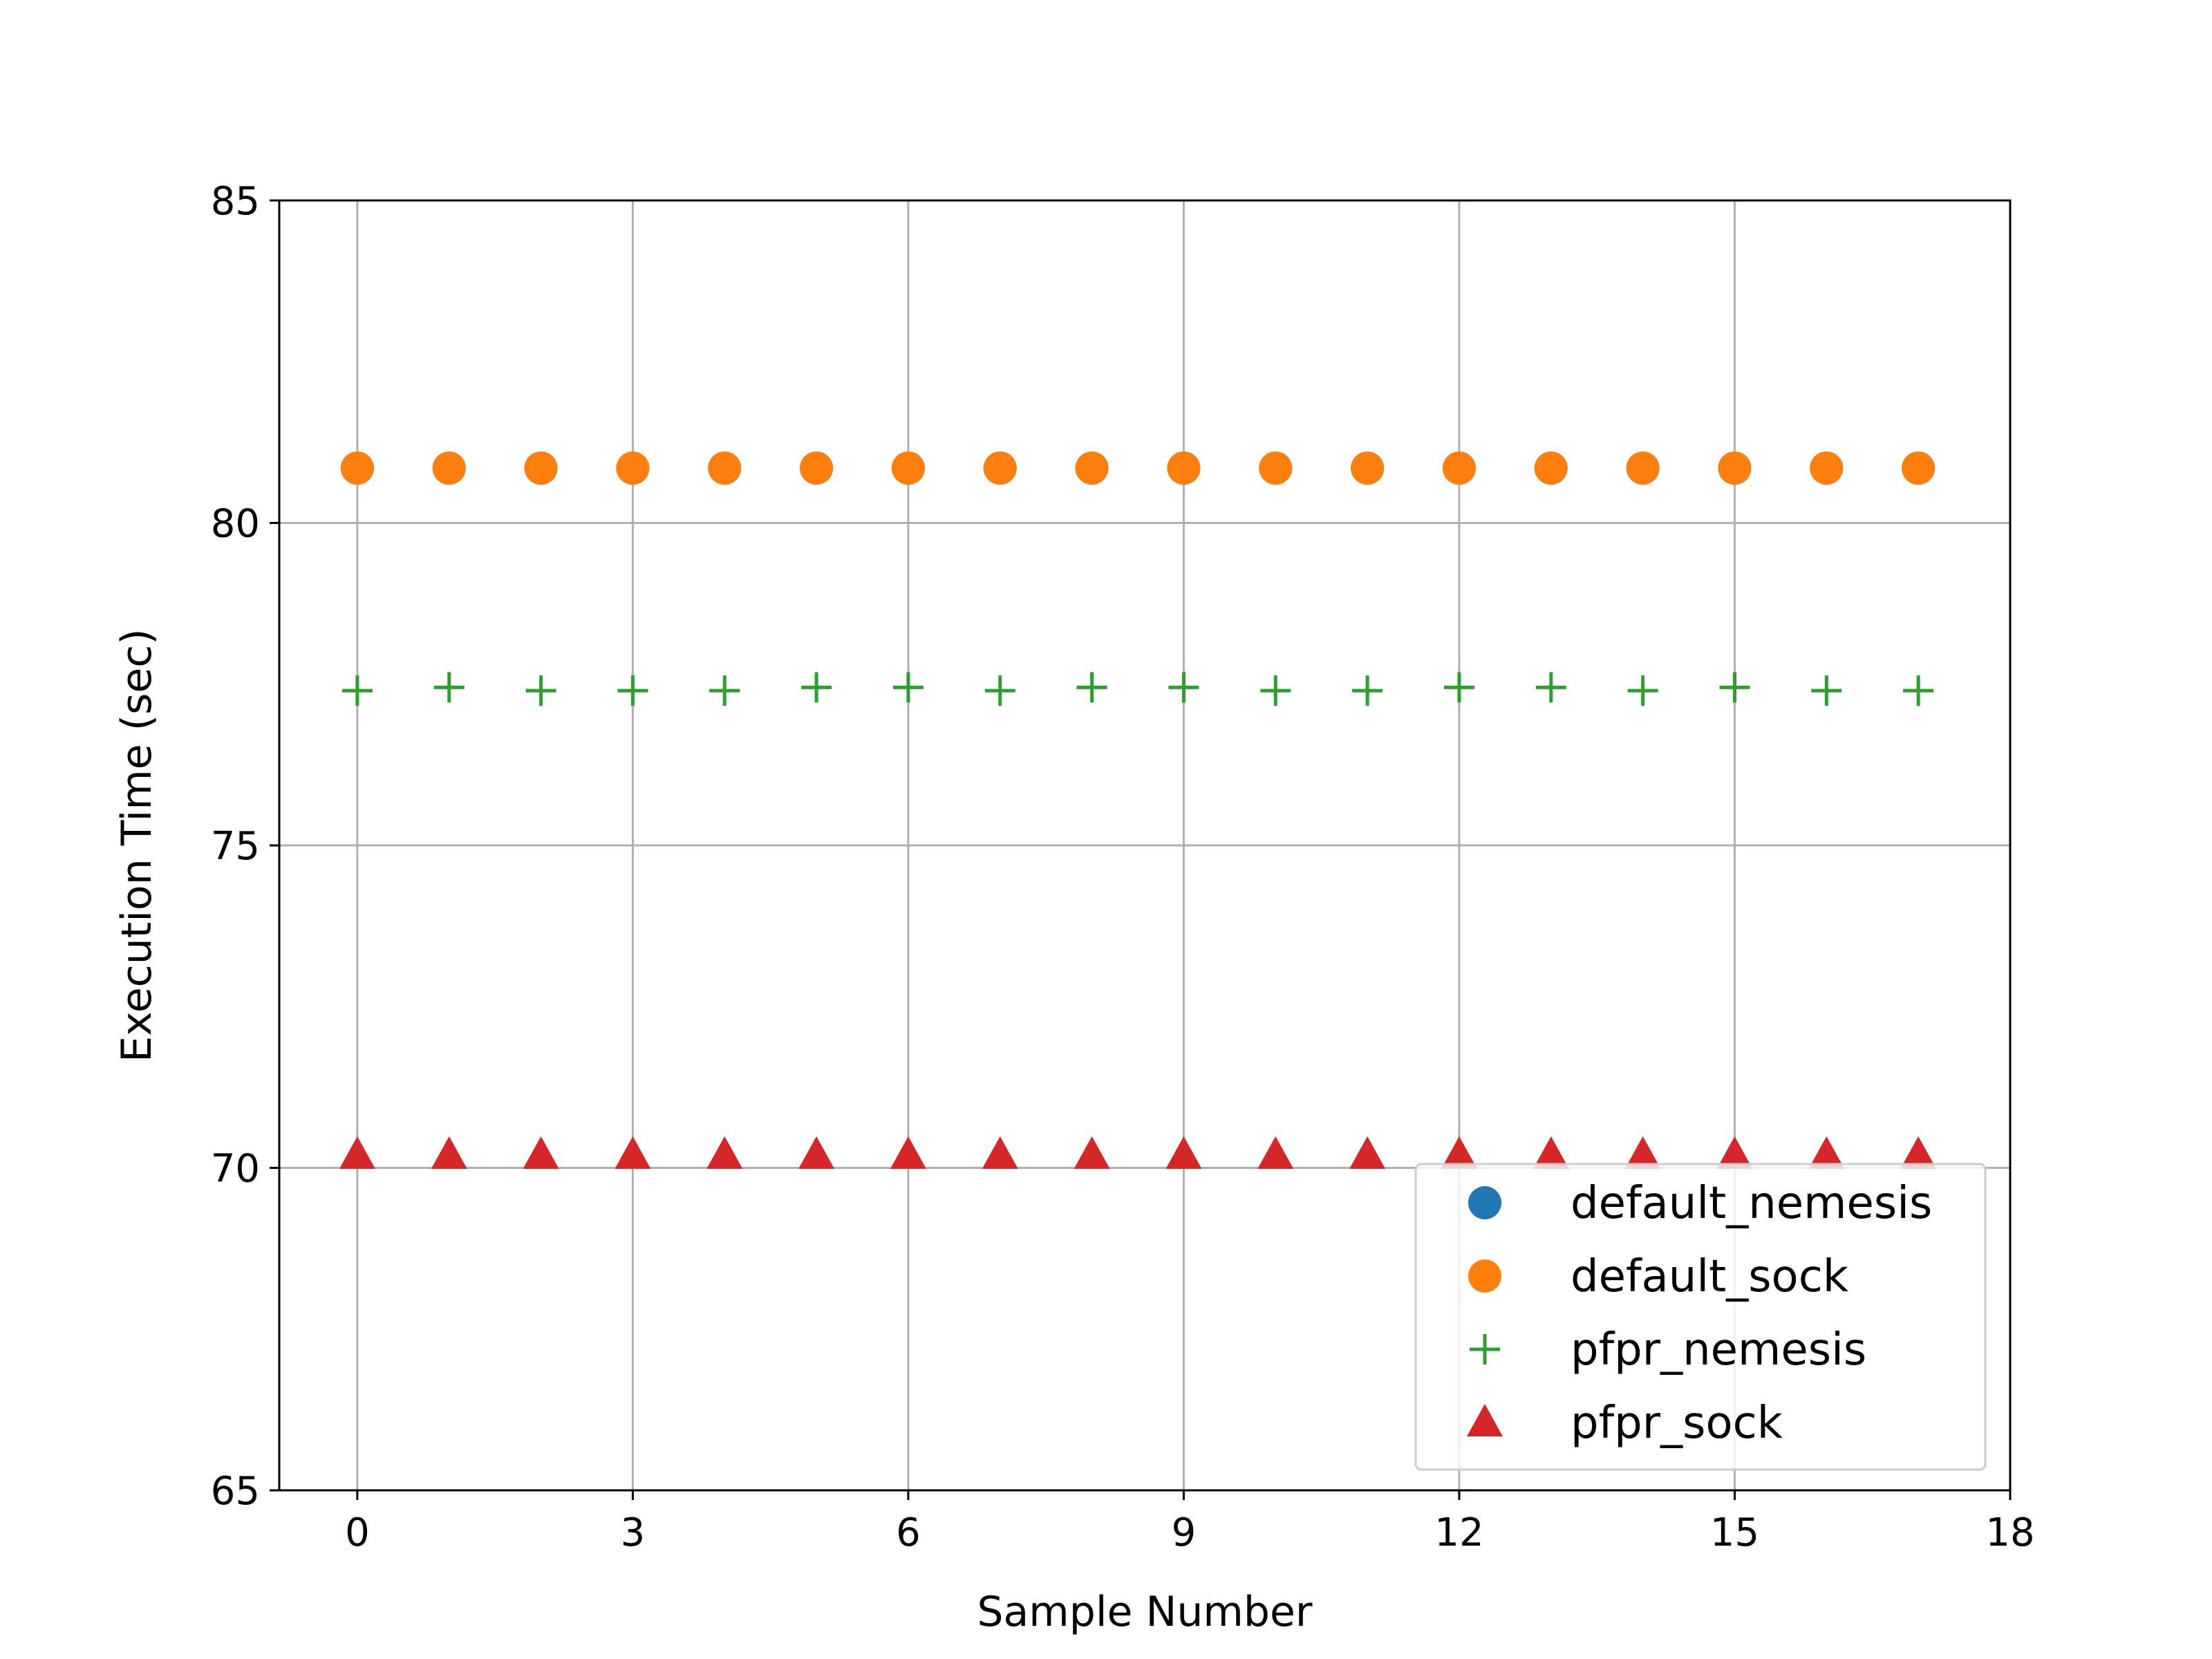 This screenshot has height=1659, width=2212. I want to click on x-tick-label: 9, so click(1185, 1532).